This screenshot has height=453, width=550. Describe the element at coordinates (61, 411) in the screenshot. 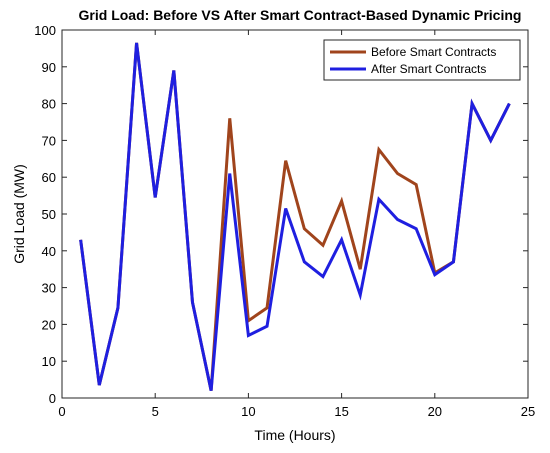

I see `x-tick-label: 0` at that location.